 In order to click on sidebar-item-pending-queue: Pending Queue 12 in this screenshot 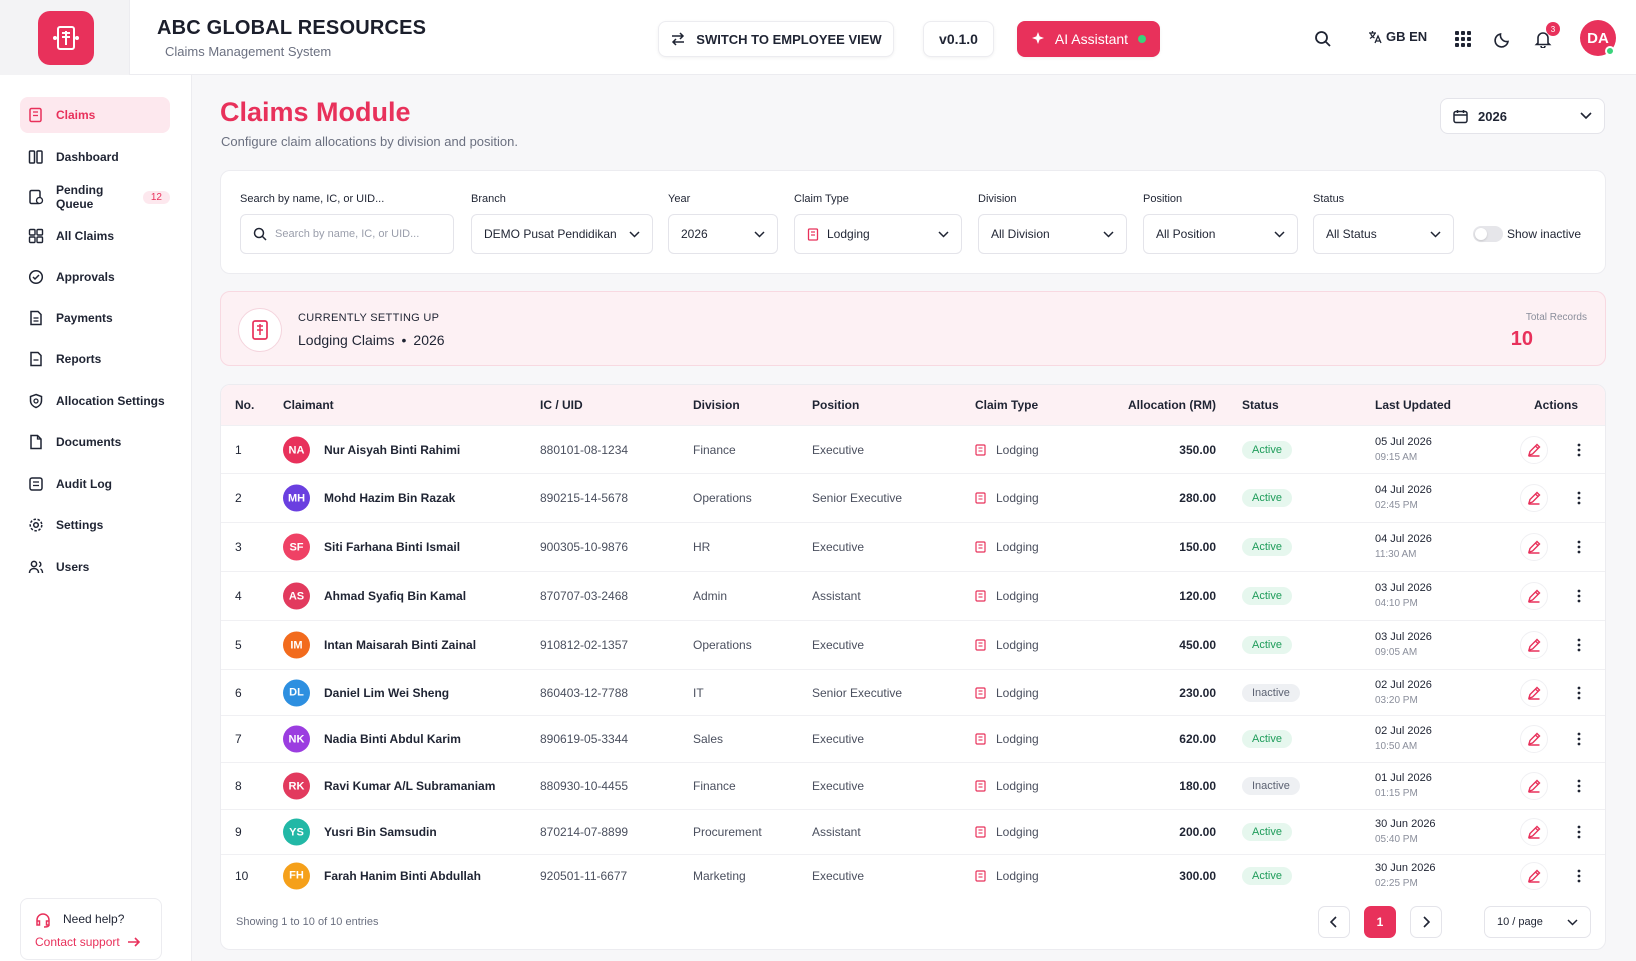, I will do `click(95, 197)`.